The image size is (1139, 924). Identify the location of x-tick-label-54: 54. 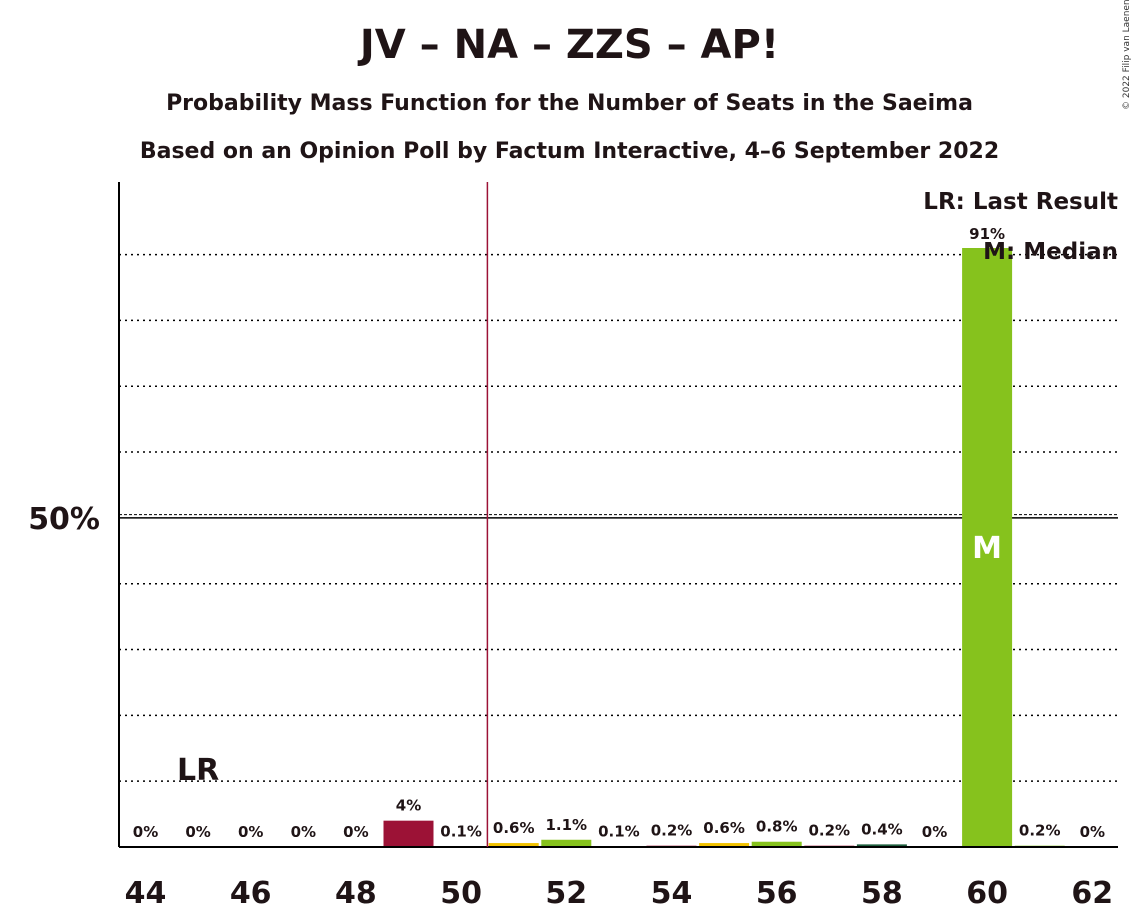
(672, 893).